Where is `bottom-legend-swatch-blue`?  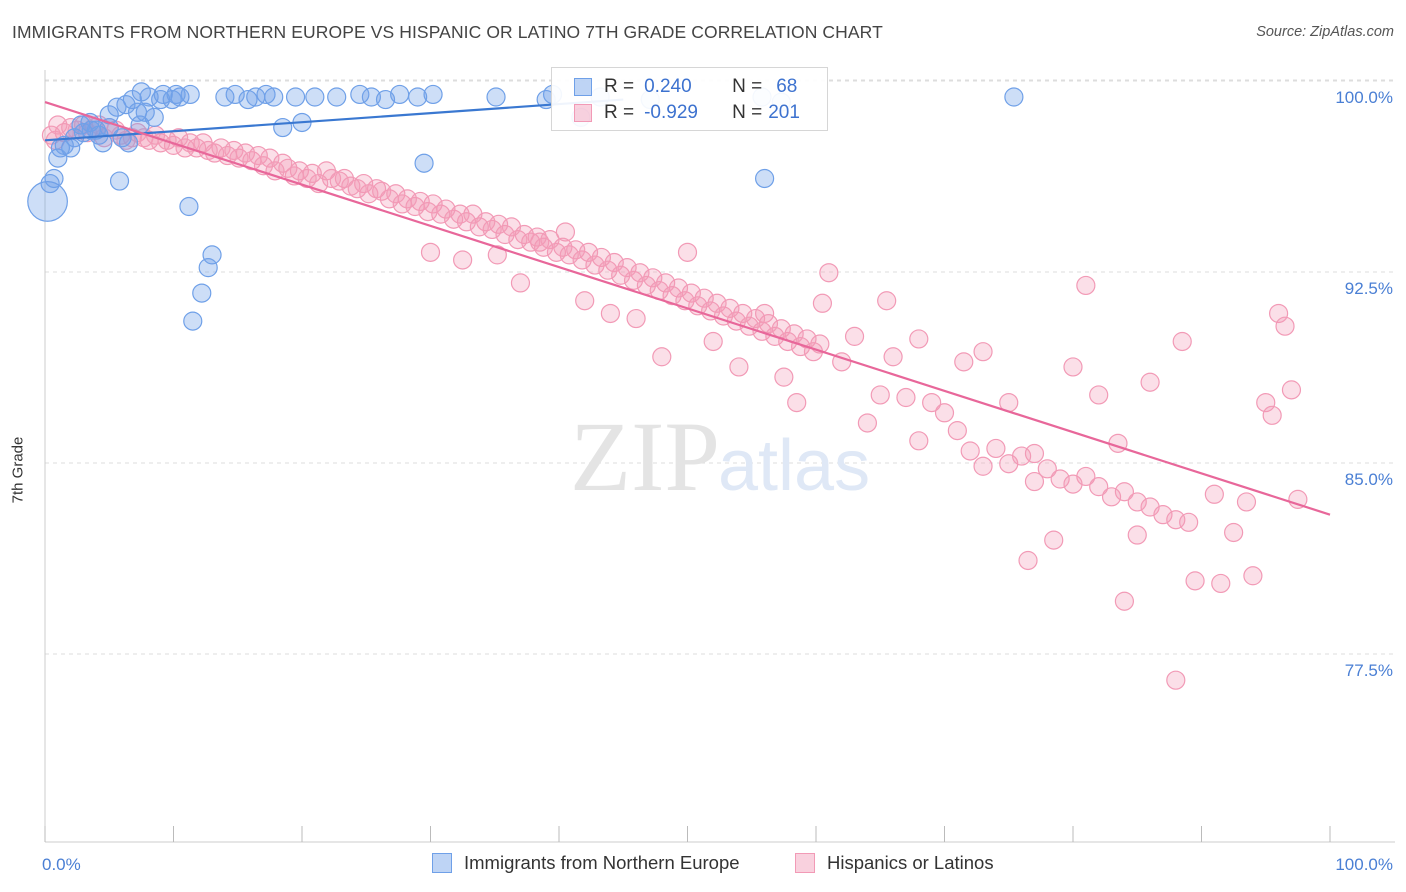 bottom-legend-swatch-blue is located at coordinates (442, 863).